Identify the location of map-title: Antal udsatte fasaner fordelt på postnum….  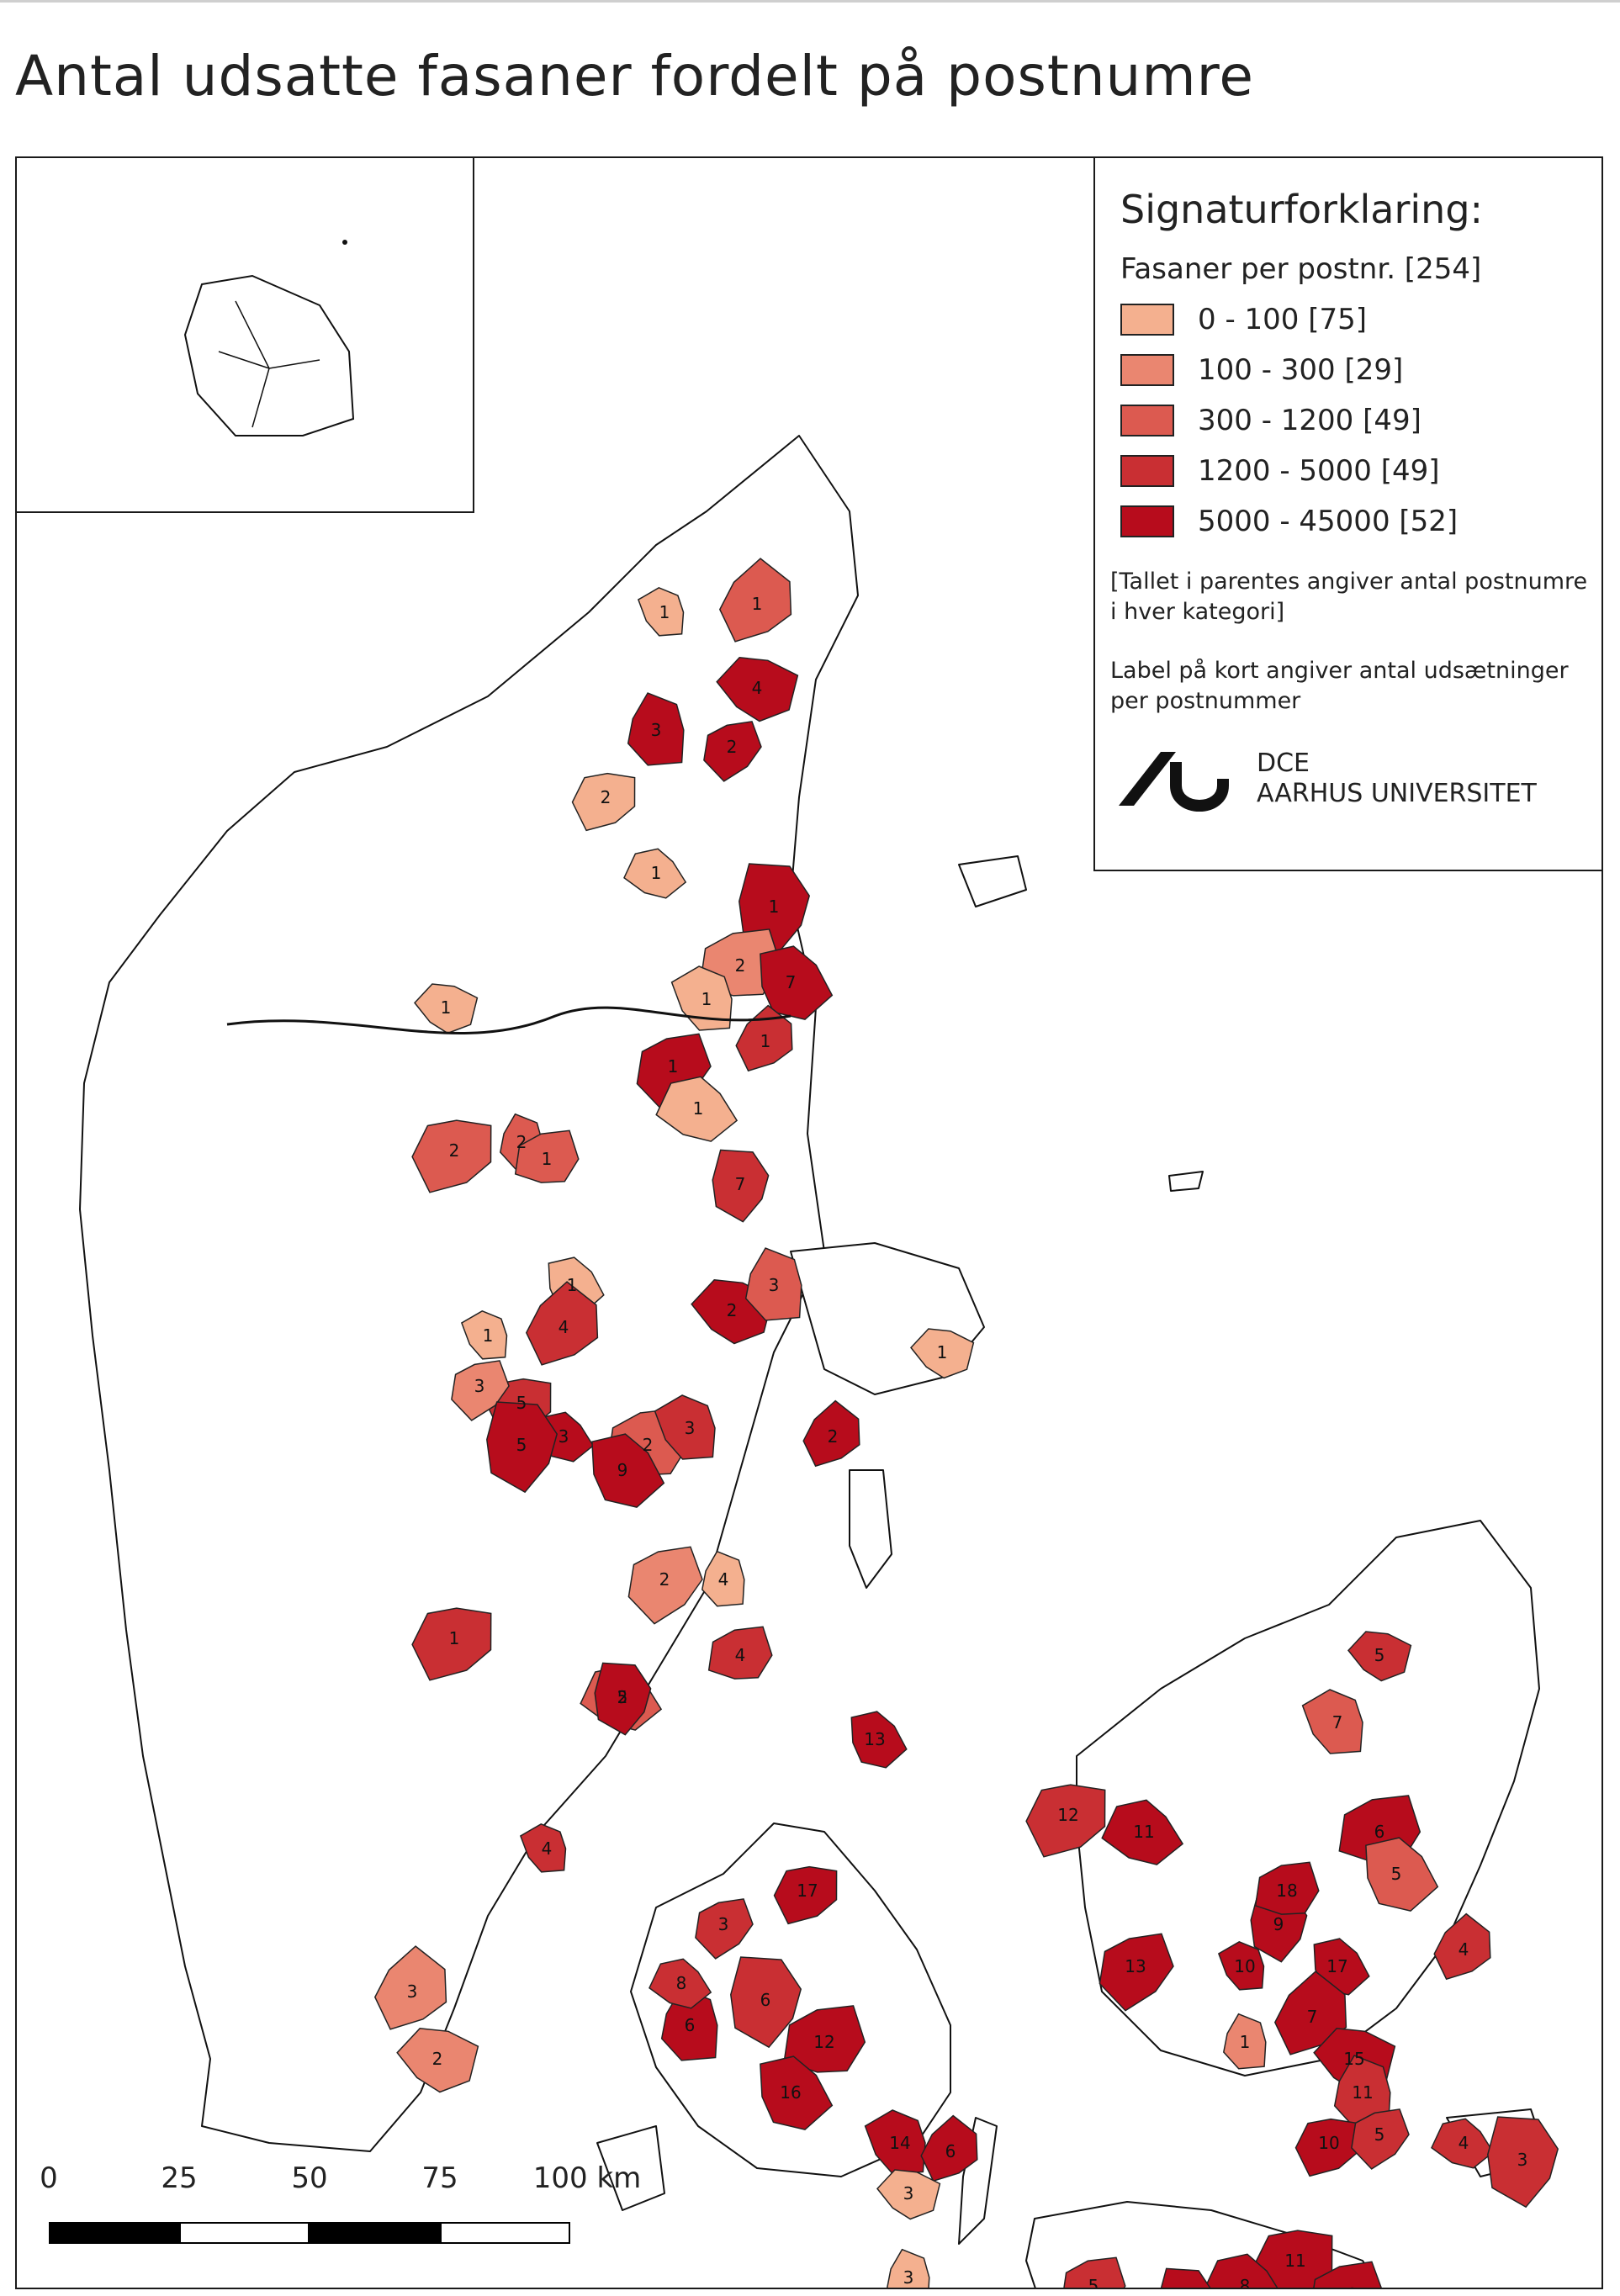
(634, 76).